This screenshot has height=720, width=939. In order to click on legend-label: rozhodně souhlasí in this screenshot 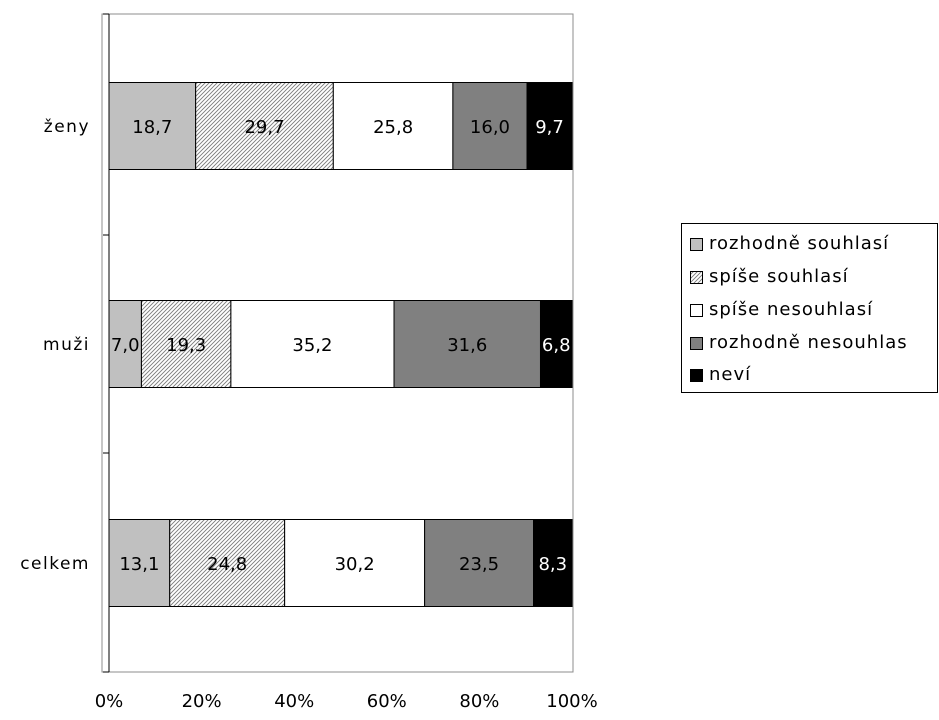, I will do `click(799, 243)`.